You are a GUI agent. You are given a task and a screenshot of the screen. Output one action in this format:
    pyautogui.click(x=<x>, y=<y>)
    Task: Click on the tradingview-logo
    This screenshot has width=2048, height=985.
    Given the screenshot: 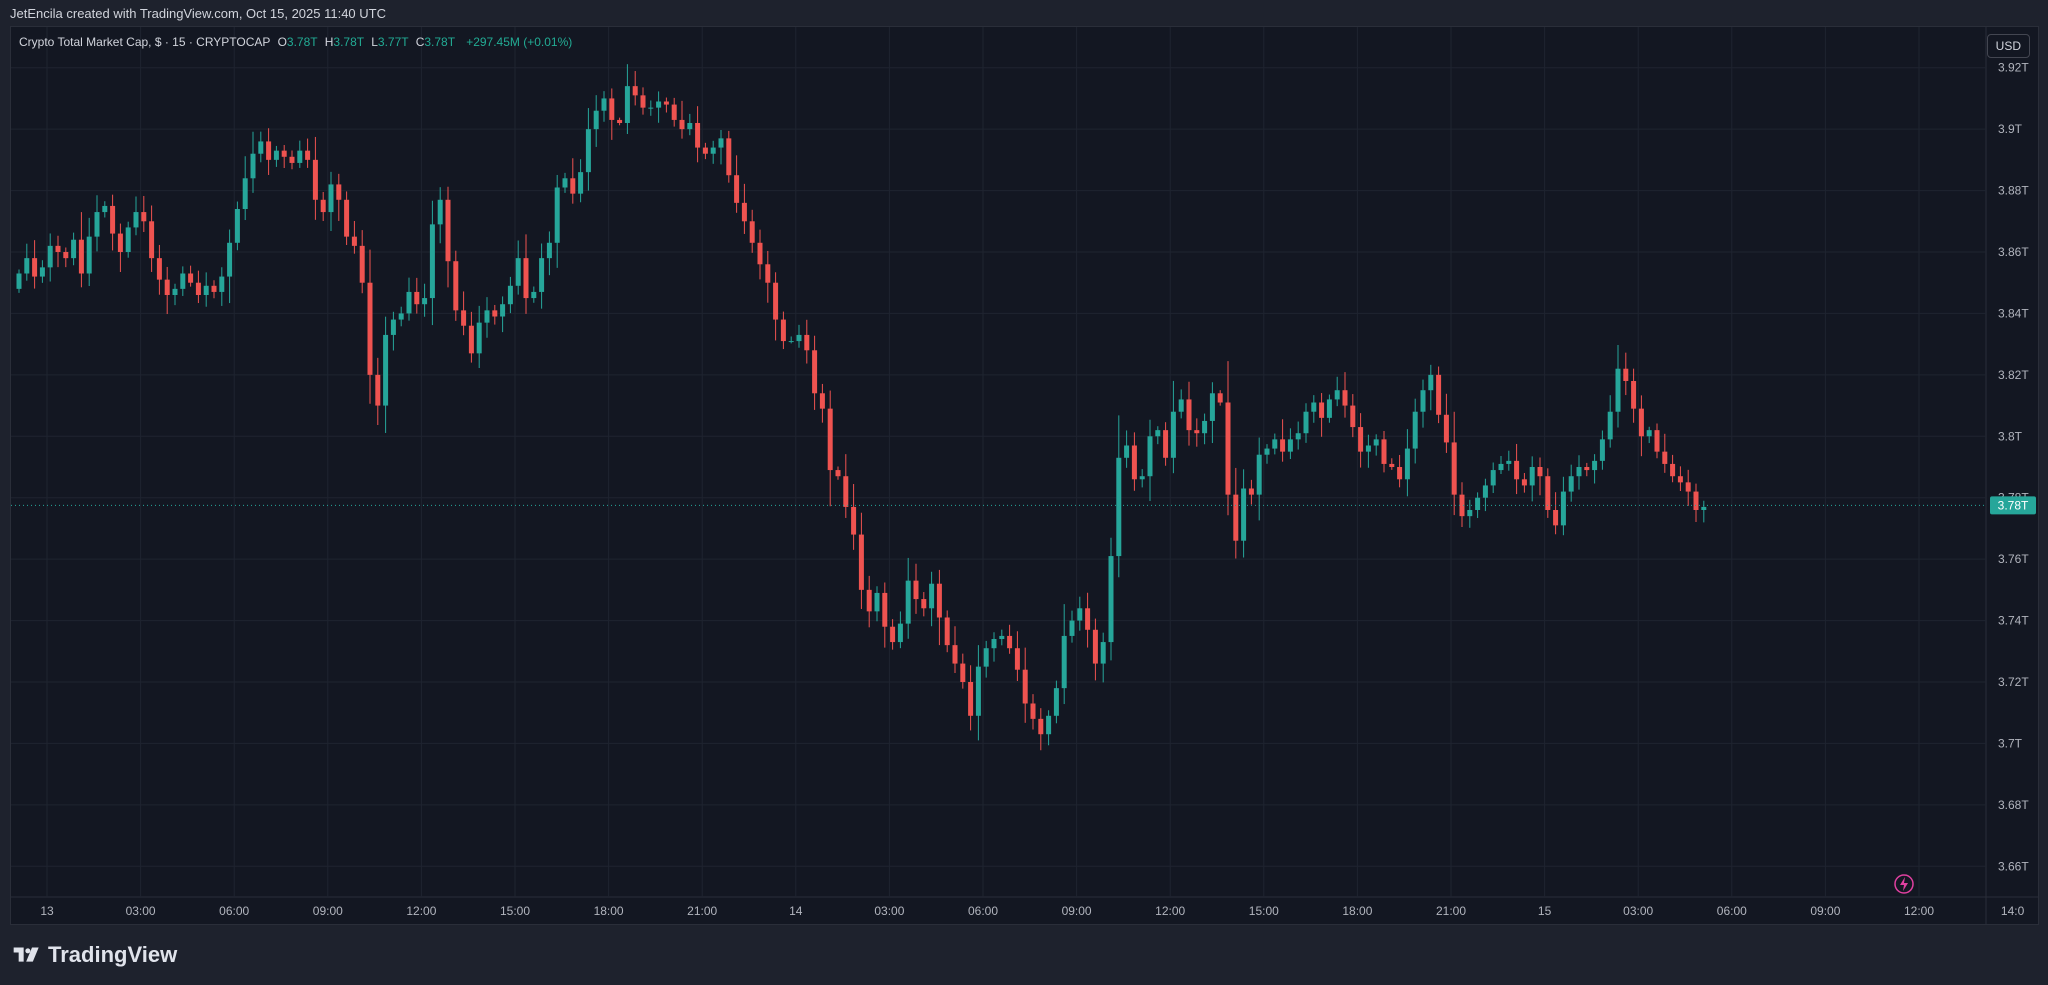 What is the action you would take?
    pyautogui.click(x=26, y=954)
    